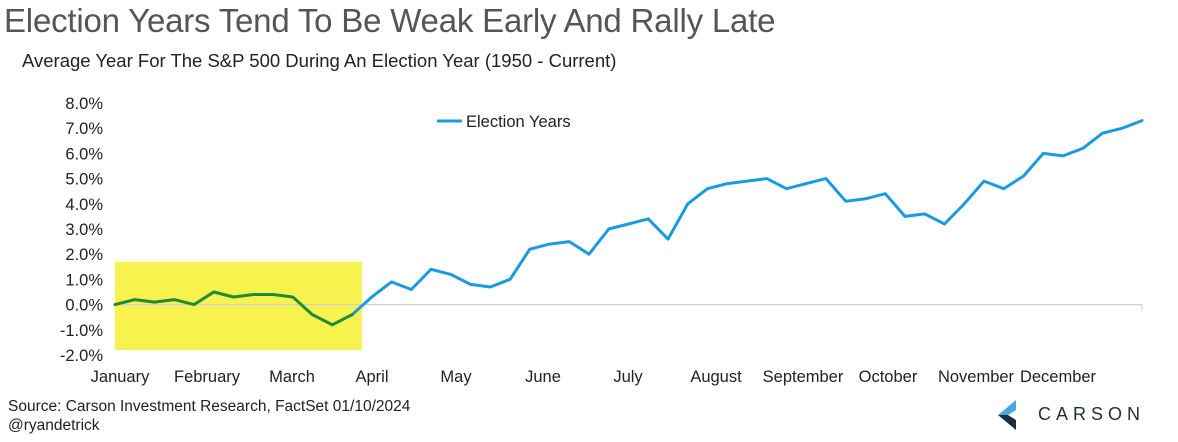  Describe the element at coordinates (888, 377) in the screenshot. I see `x-tick-label: October` at that location.